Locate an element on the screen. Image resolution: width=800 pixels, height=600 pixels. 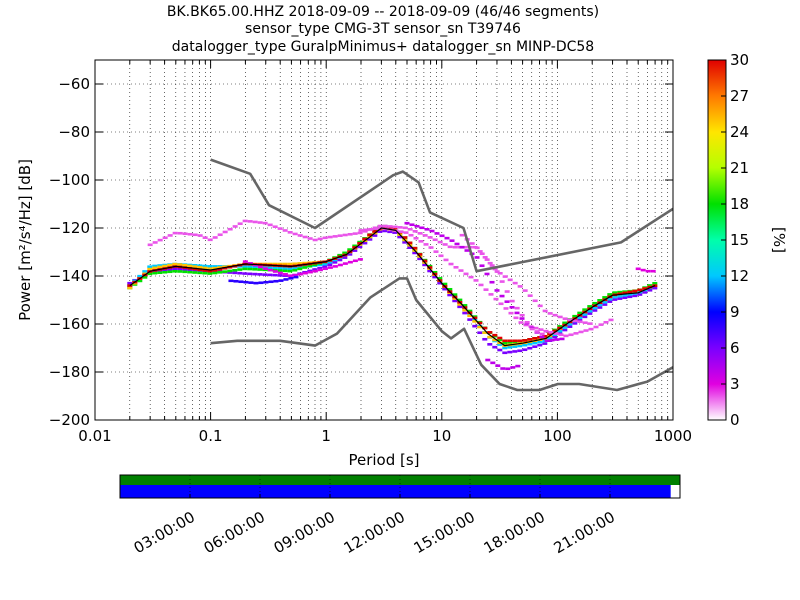
x-tick-label: 0.01 is located at coordinates (94, 436).